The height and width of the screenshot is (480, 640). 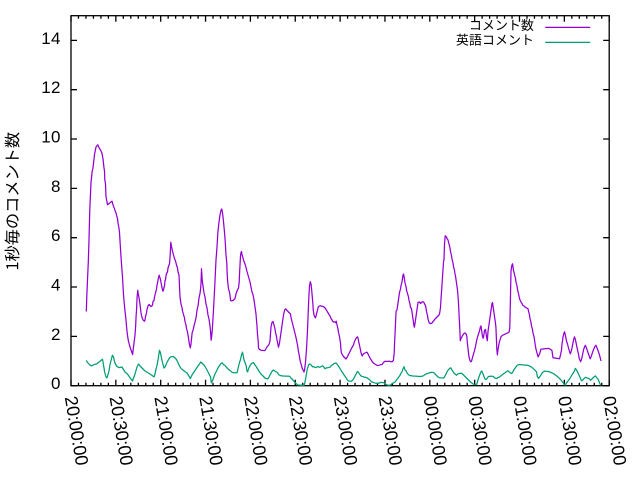 I want to click on svg-text: 0, so click(x=55, y=383).